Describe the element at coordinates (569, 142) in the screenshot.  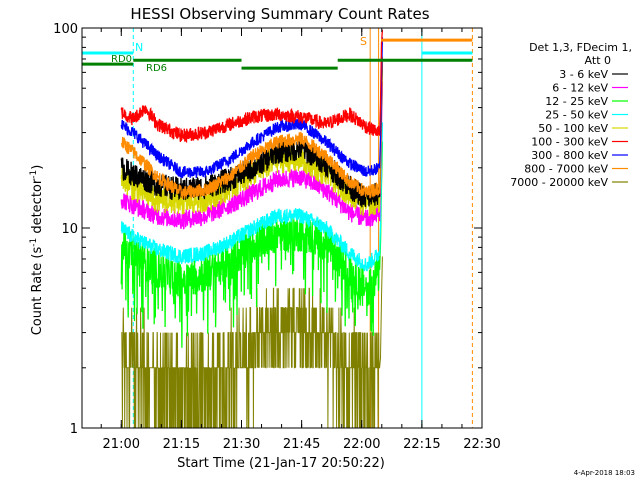
I see `legend-entry-5: 100 - 300 keV` at that location.